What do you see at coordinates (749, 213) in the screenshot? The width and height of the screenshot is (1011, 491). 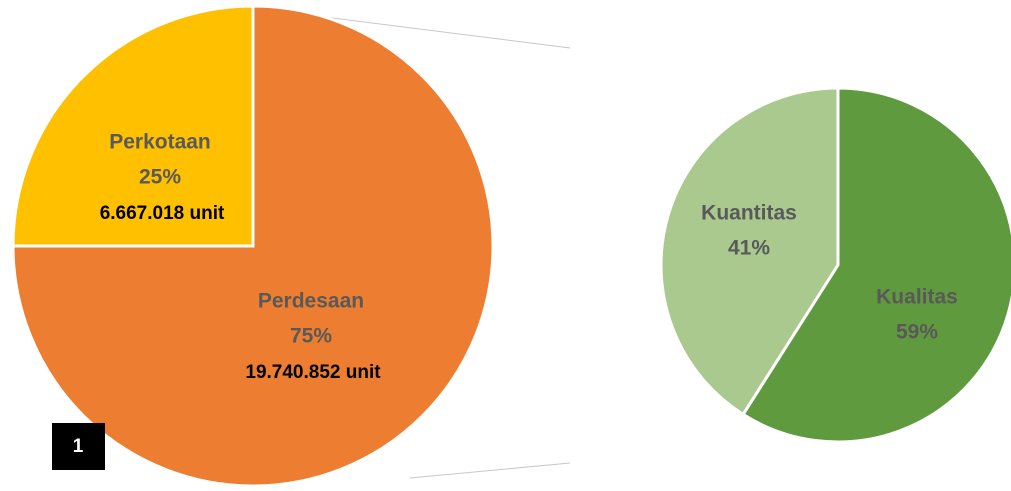 I see `category-label: Kuantitas` at bounding box center [749, 213].